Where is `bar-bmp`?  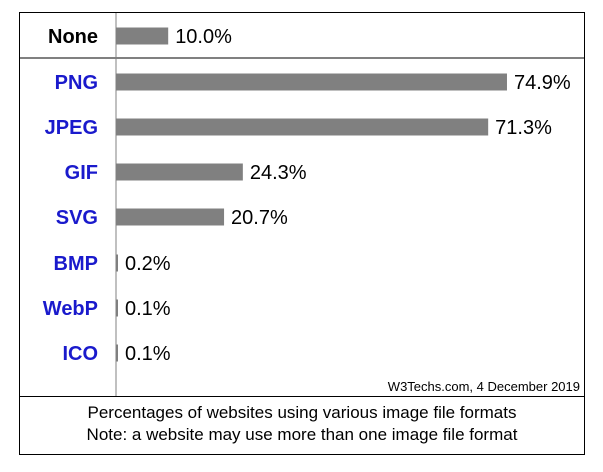
bar-bmp is located at coordinates (117, 263).